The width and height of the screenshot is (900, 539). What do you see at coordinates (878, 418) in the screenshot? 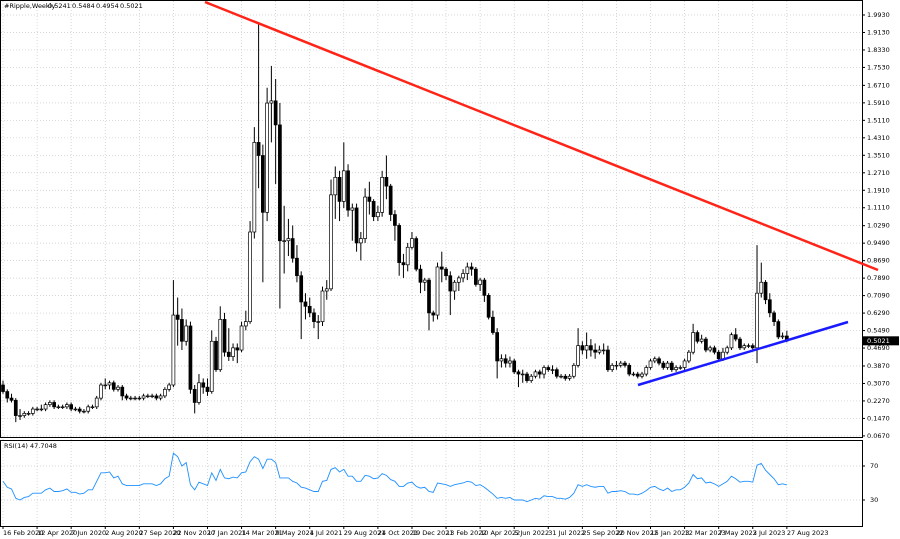
I see `y-tick-label: 0.1470` at bounding box center [878, 418].